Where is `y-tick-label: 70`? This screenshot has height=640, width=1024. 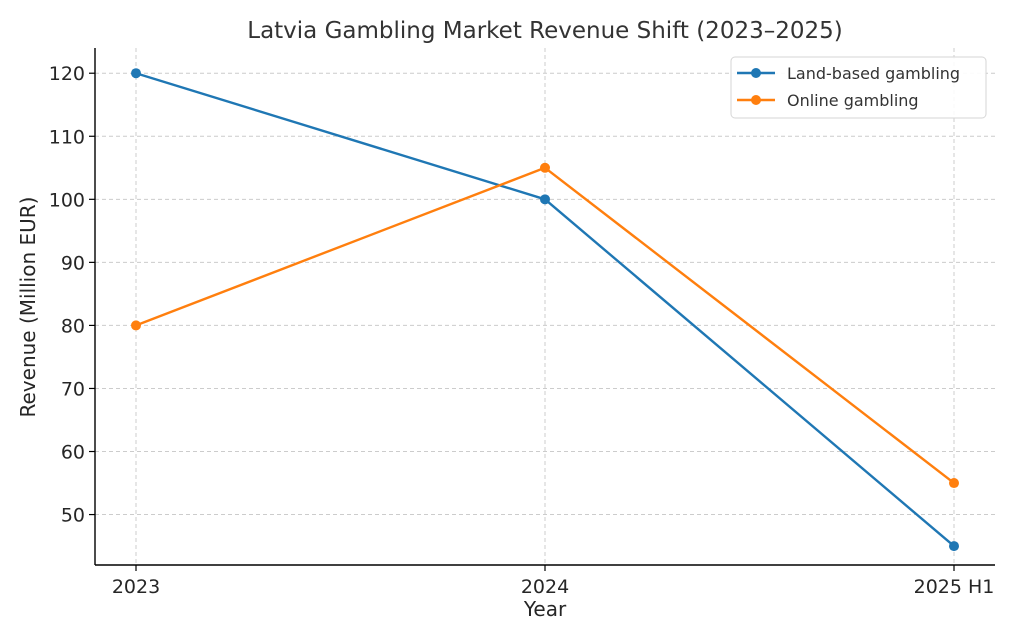 y-tick-label: 70 is located at coordinates (73, 389).